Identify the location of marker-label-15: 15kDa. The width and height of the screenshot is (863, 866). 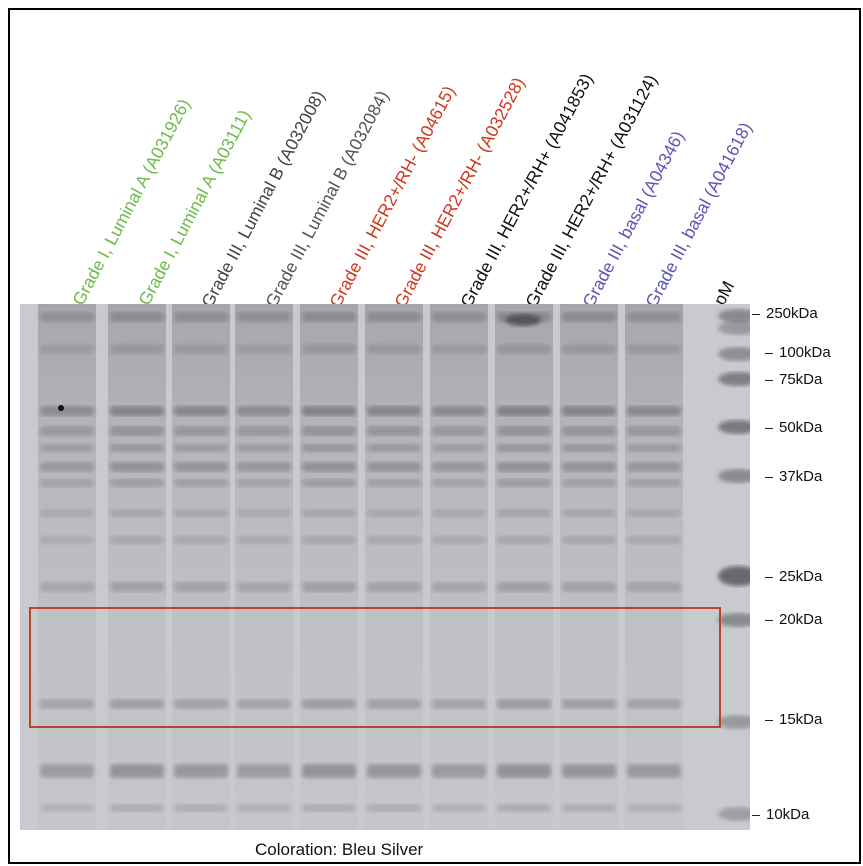
(793, 719).